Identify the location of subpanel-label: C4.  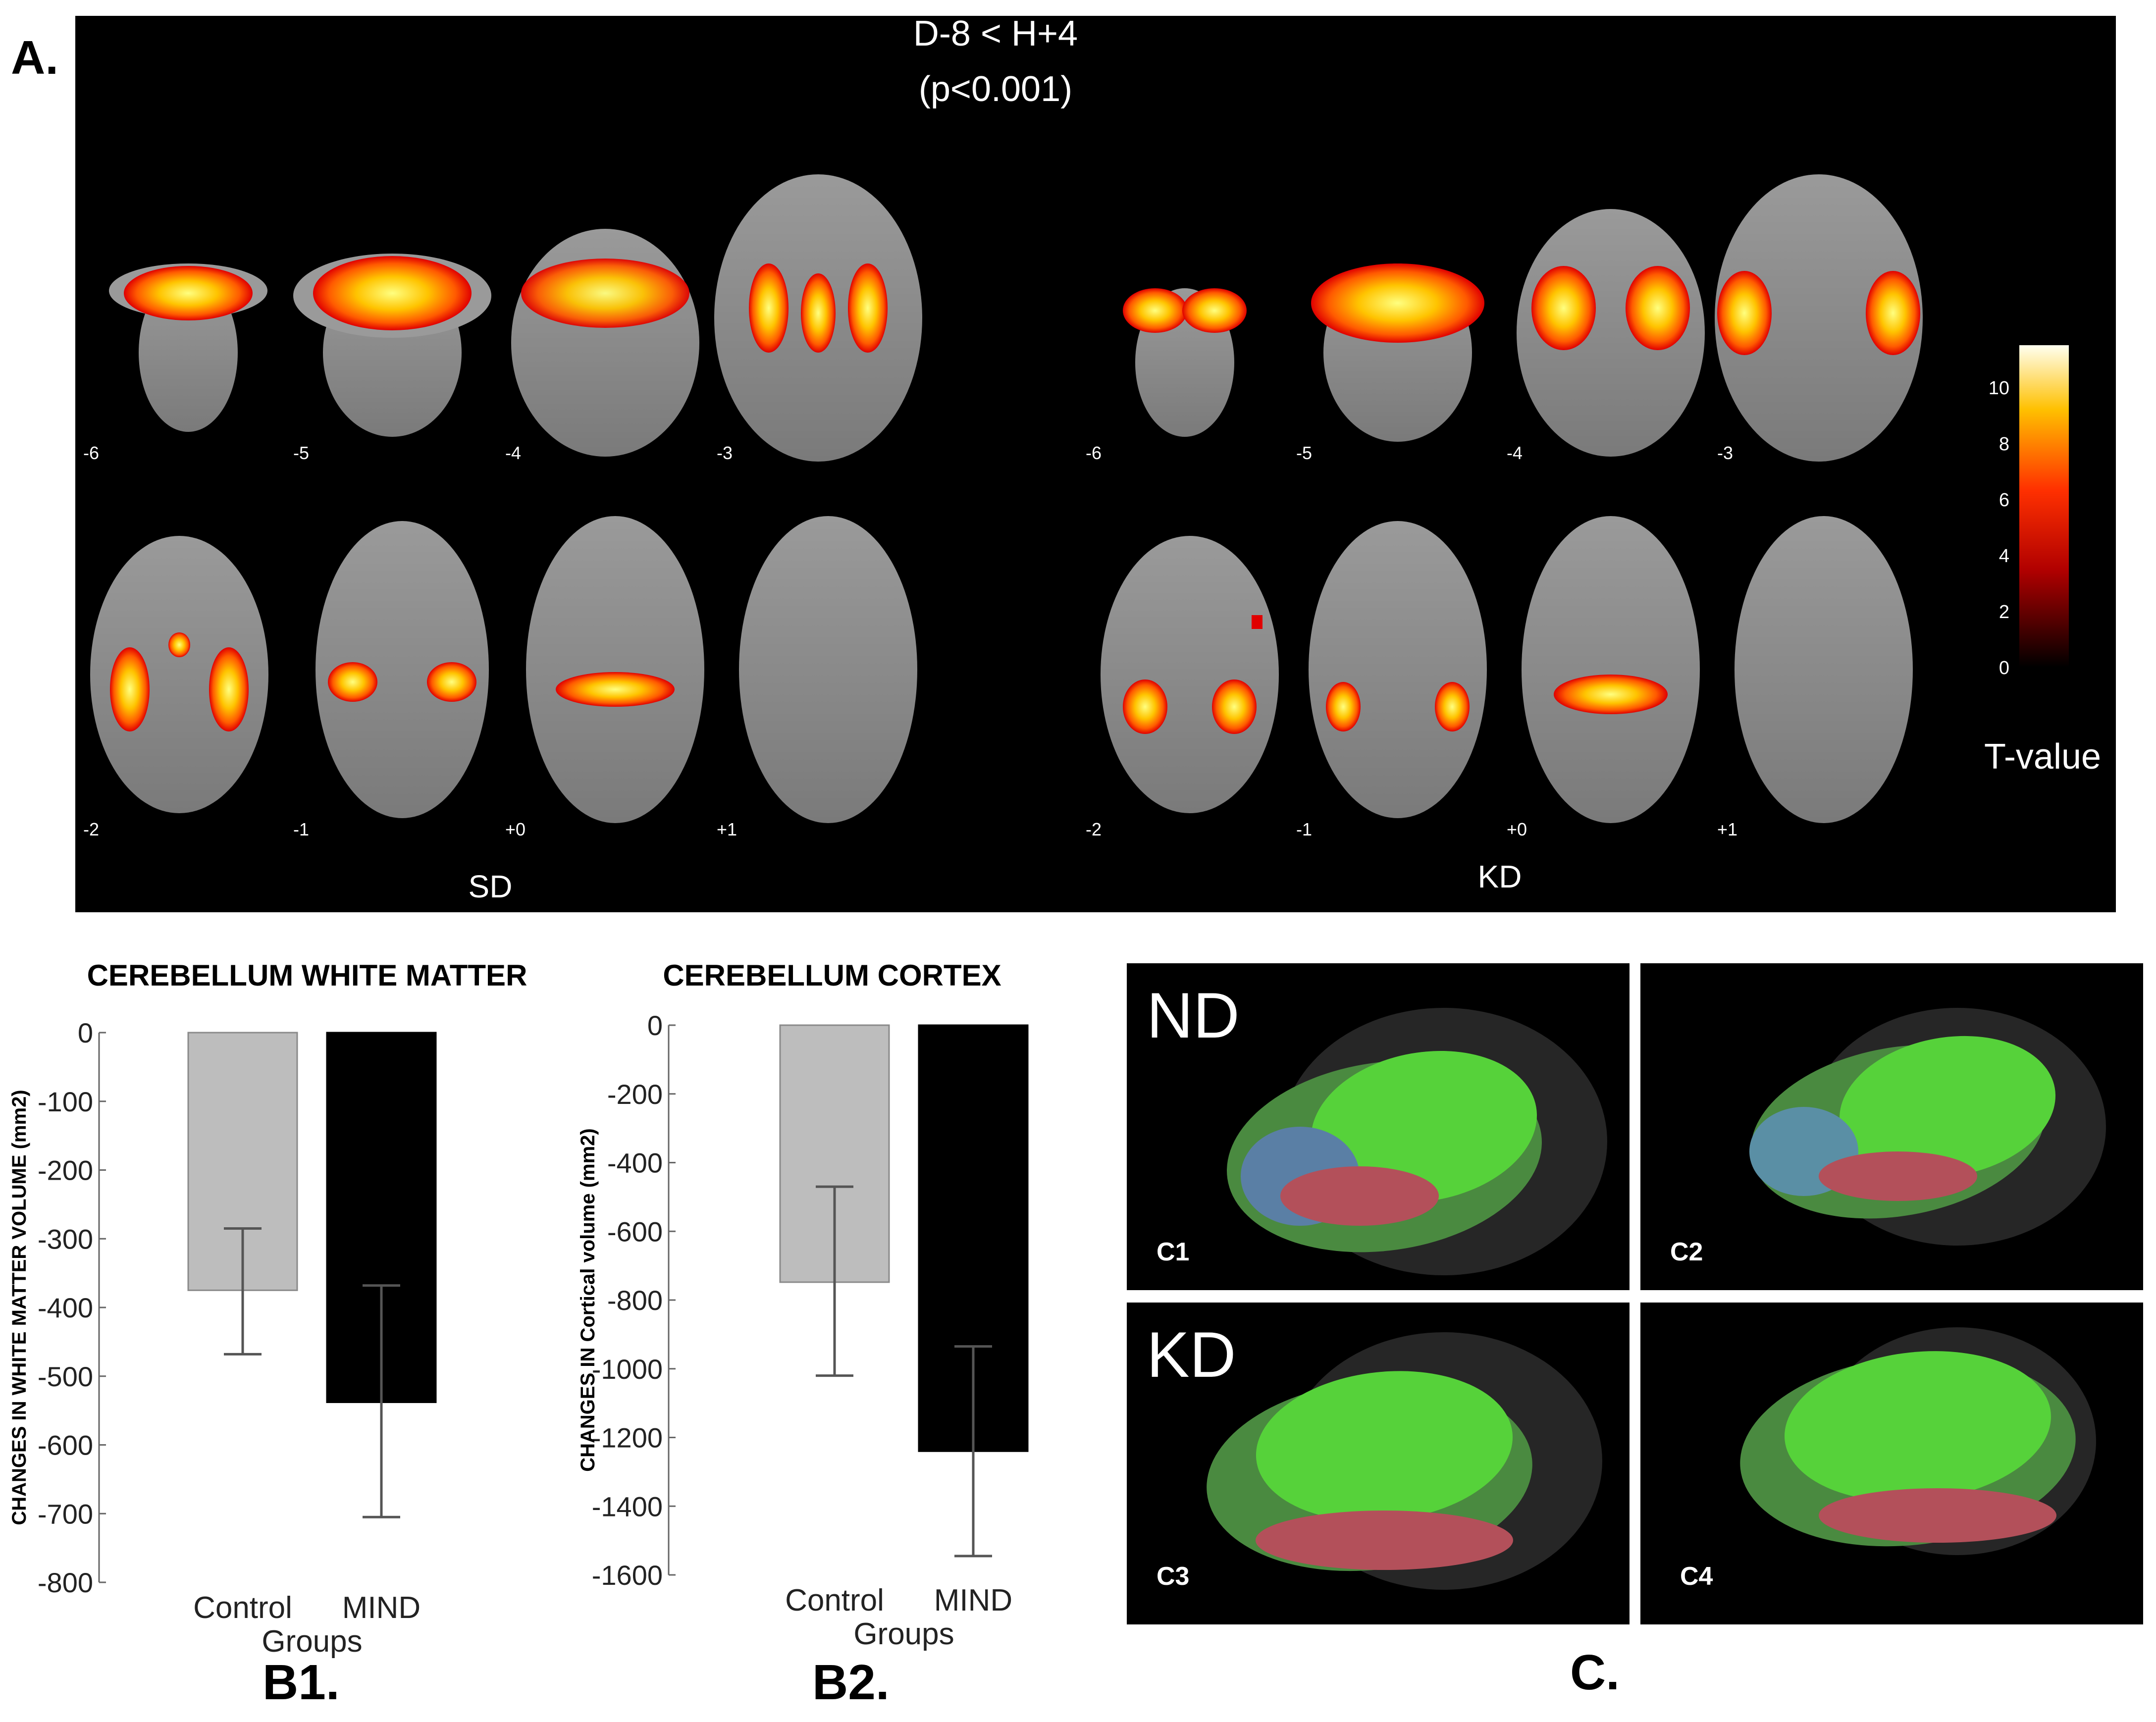
(1696, 1576).